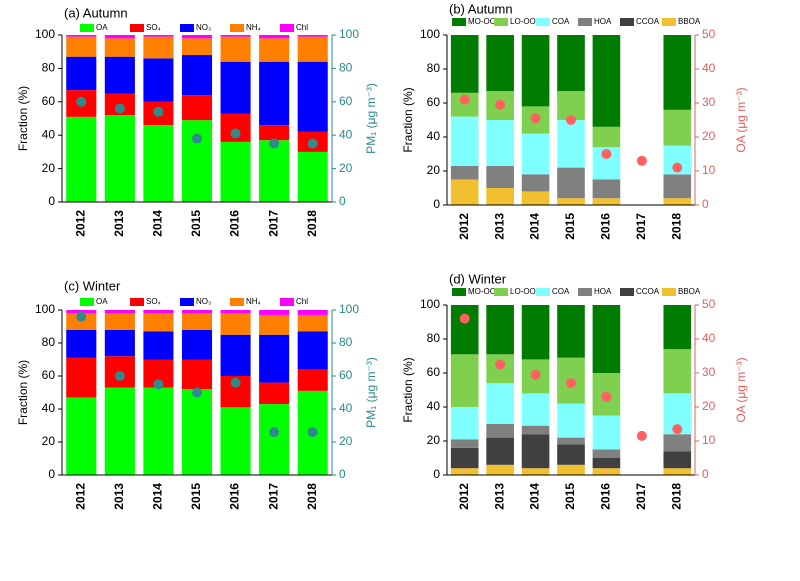  I want to click on x-tick-label: 2014, so click(158, 223).